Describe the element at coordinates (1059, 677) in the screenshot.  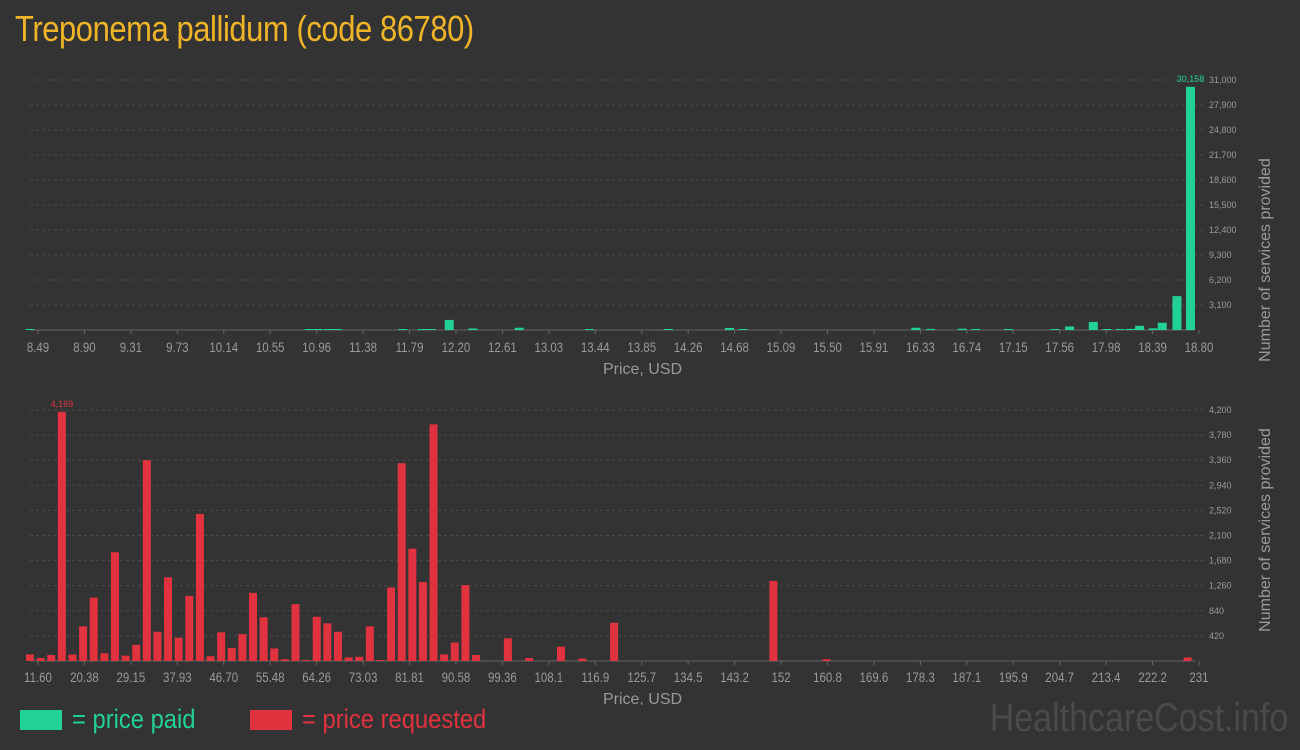
I see `x-tick-label: 204.7` at that location.